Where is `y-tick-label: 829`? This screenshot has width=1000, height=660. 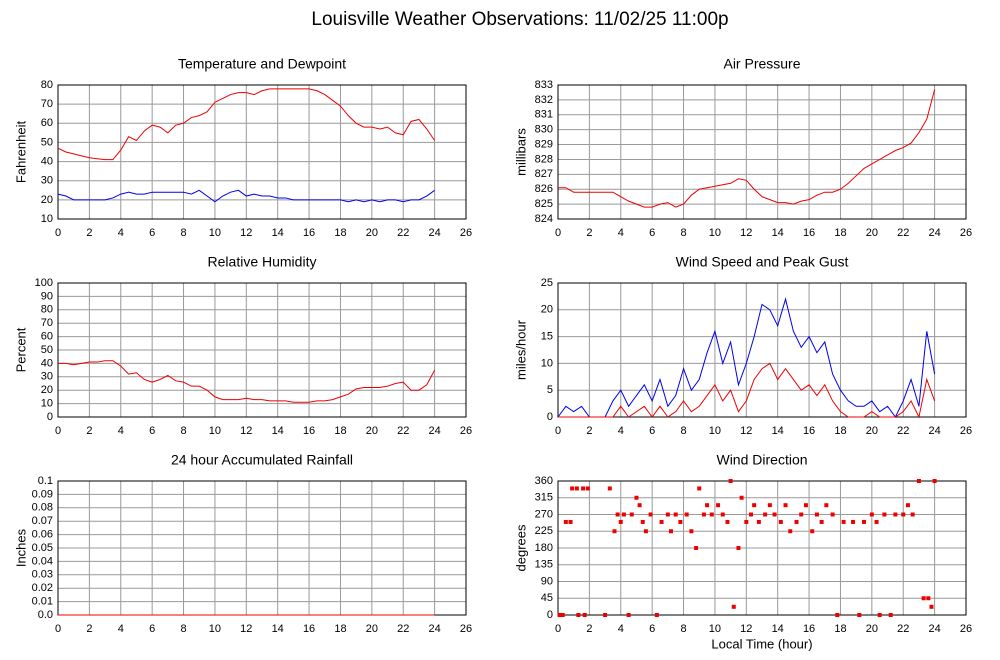
y-tick-label: 829 is located at coordinates (544, 144).